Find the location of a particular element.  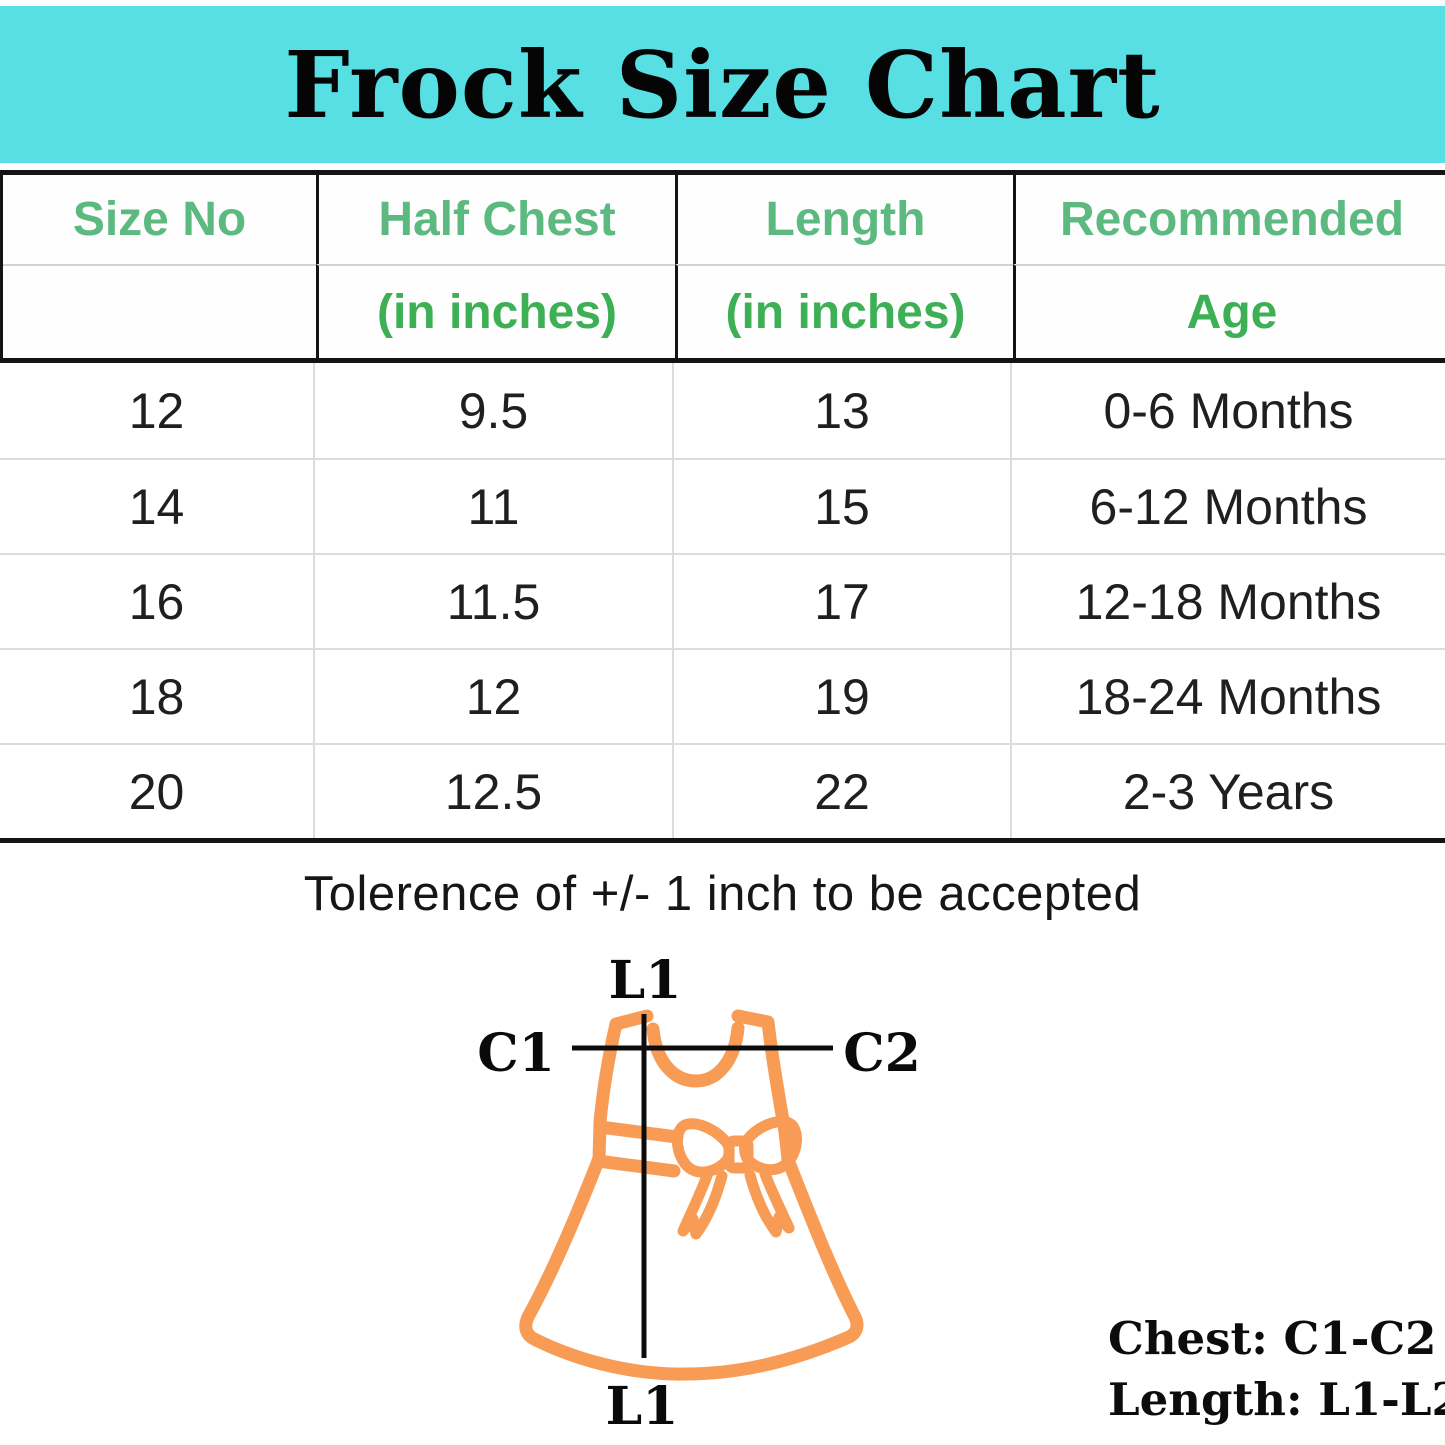

table-cell: 15 is located at coordinates (841, 505).